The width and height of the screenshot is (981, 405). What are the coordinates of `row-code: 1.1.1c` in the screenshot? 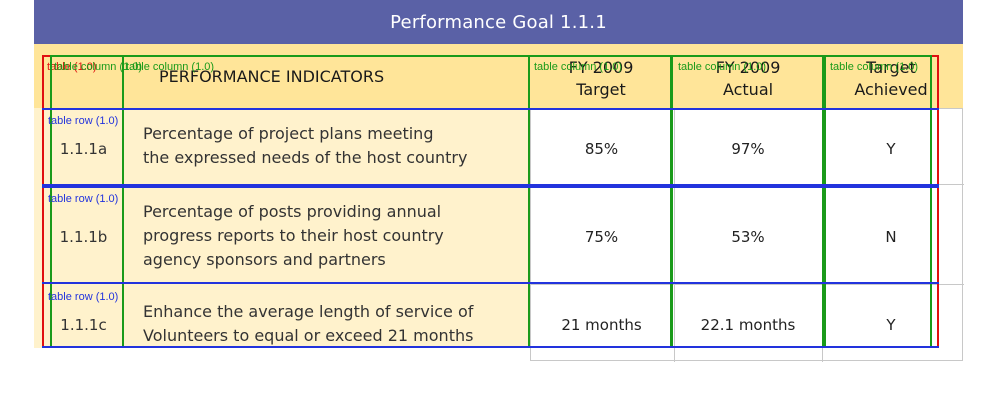 It's located at (83, 324).